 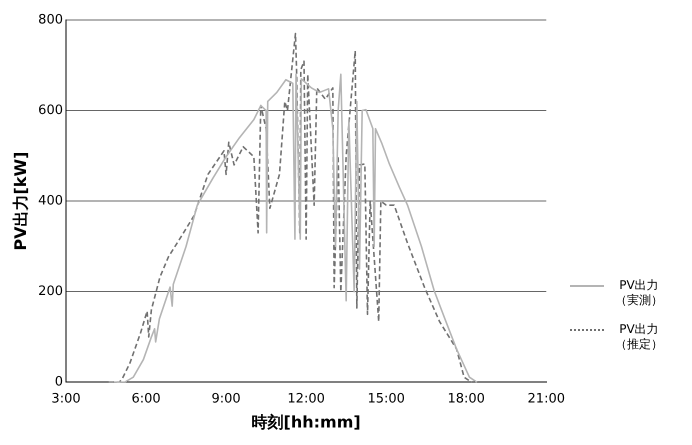 What do you see at coordinates (51, 292) in the screenshot?
I see `y-tick-label: 200` at bounding box center [51, 292].